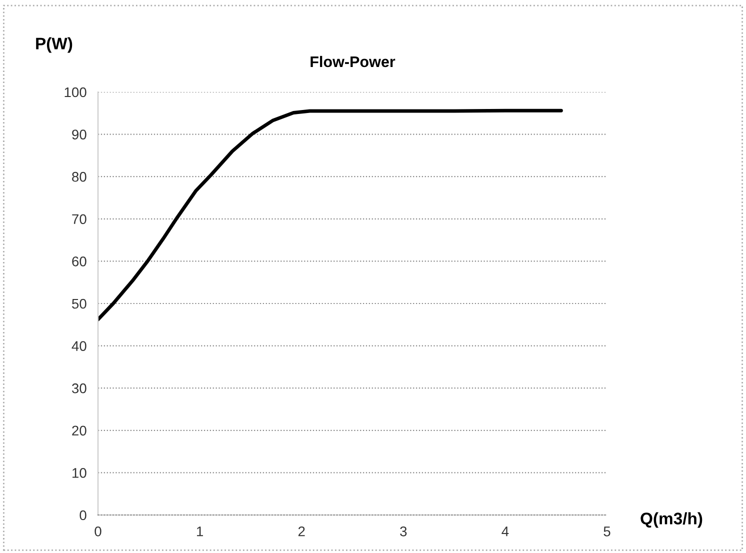 Image resolution: width=746 pixels, height=553 pixels. Describe the element at coordinates (98, 531) in the screenshot. I see `x-tick-label: 0` at that location.